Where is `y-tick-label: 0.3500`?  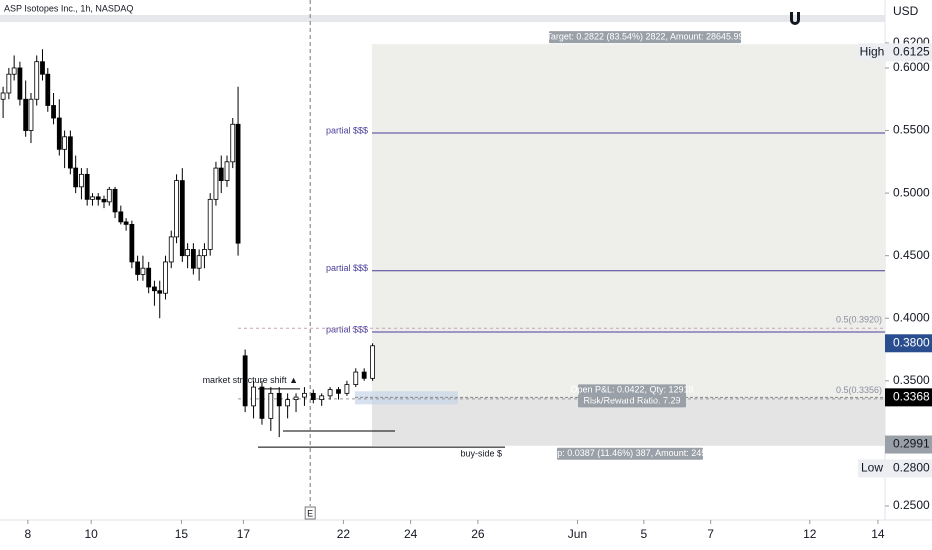 y-tick-label: 0.3500 is located at coordinates (911, 380).